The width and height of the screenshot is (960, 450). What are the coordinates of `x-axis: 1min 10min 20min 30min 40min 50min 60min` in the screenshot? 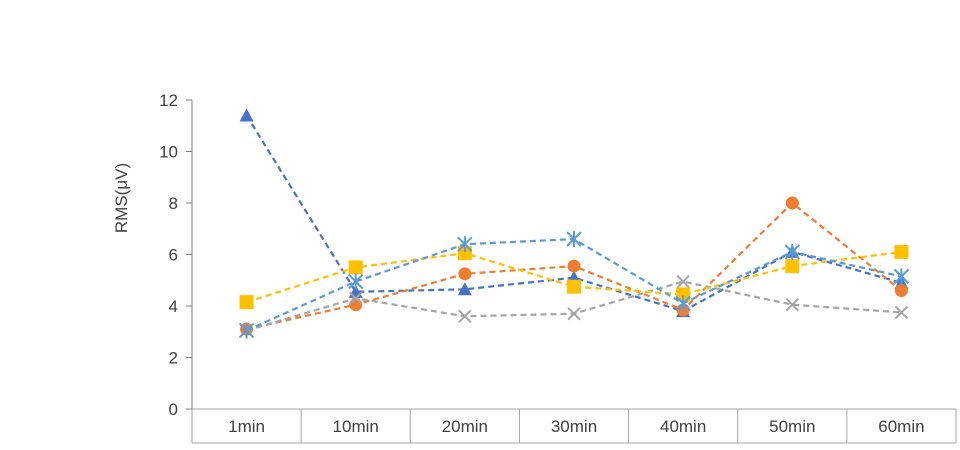 It's located at (574, 426).